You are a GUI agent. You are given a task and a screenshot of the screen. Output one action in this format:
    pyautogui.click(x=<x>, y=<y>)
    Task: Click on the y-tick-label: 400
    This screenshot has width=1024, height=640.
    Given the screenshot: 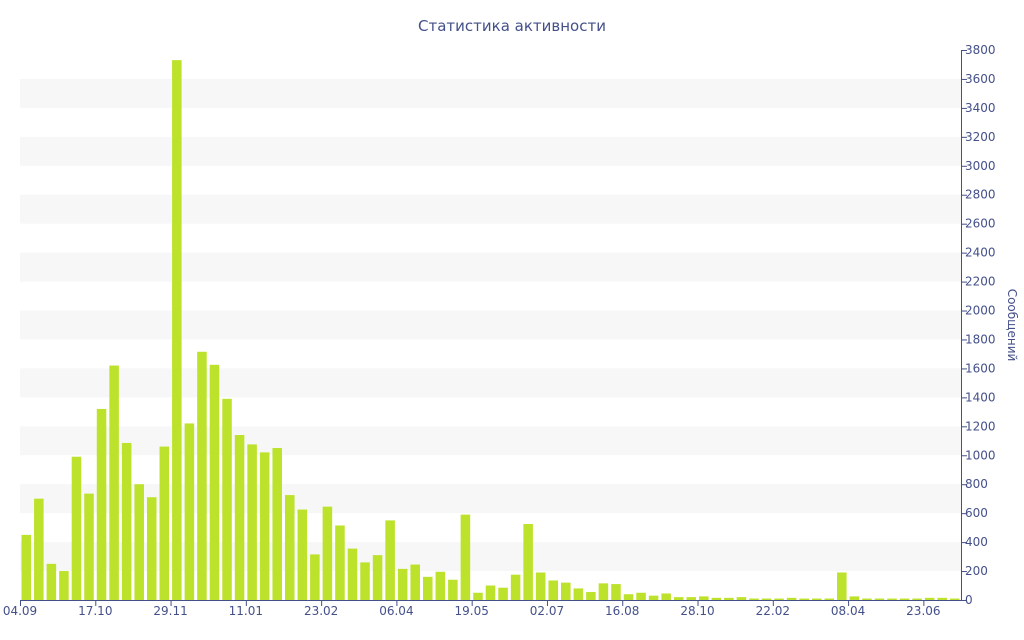 What is the action you would take?
    pyautogui.click(x=976, y=542)
    